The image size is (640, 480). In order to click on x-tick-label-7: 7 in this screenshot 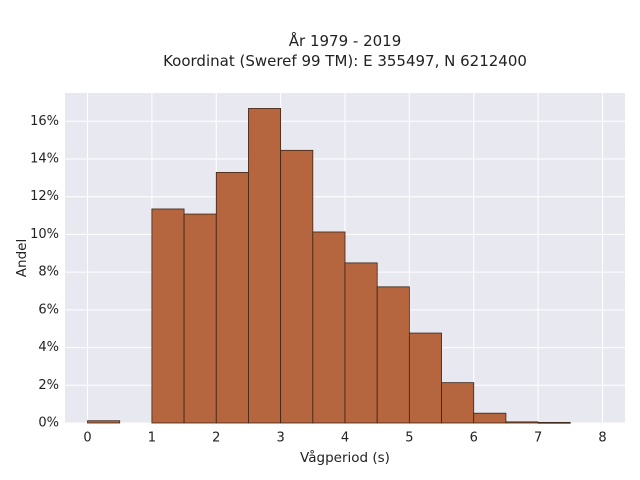, I will do `click(538, 438)`.